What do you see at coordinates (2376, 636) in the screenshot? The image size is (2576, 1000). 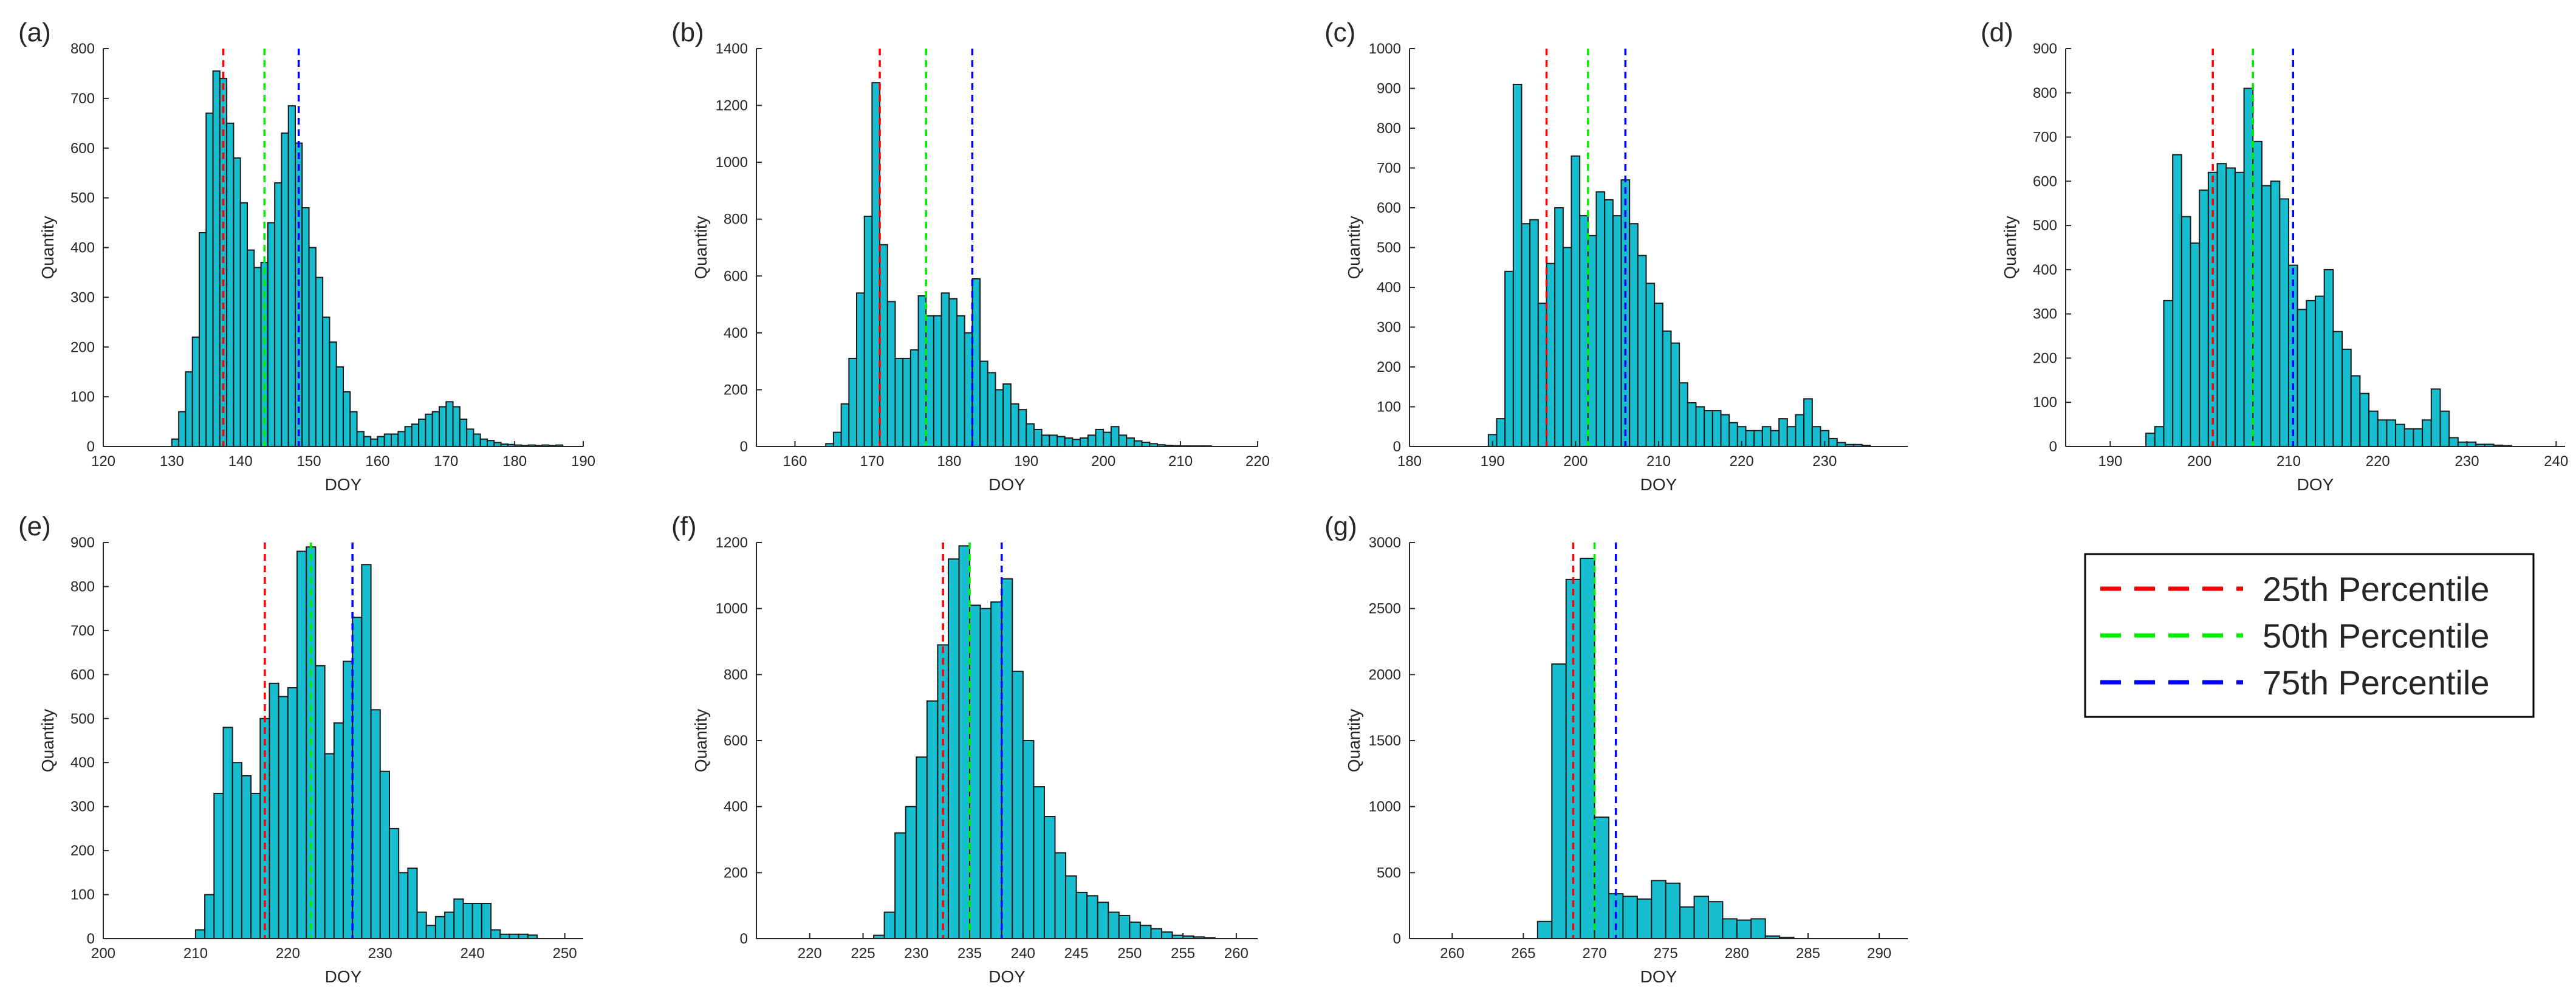 I see `legend-label: 50th Percentile` at bounding box center [2376, 636].